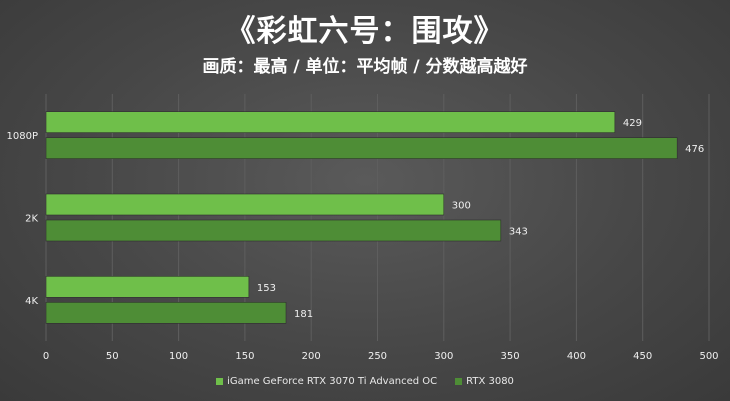  What do you see at coordinates (332, 381) in the screenshot?
I see `legend-label-series-1: iGame GeForce RTX 3070 Ti Advanced OC` at bounding box center [332, 381].